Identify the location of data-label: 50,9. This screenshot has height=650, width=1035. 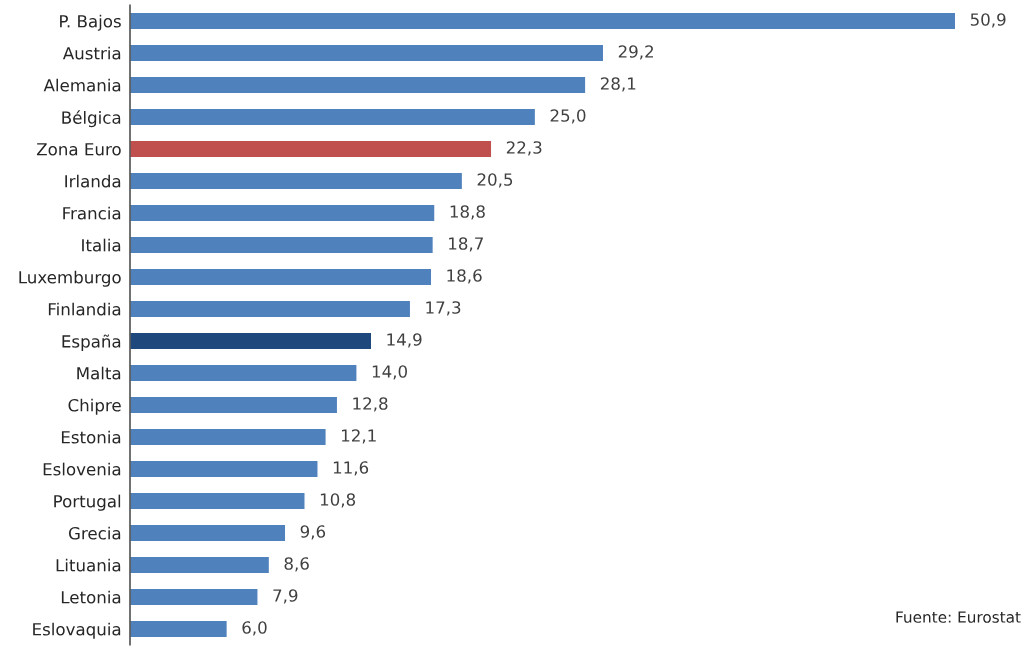
(988, 20).